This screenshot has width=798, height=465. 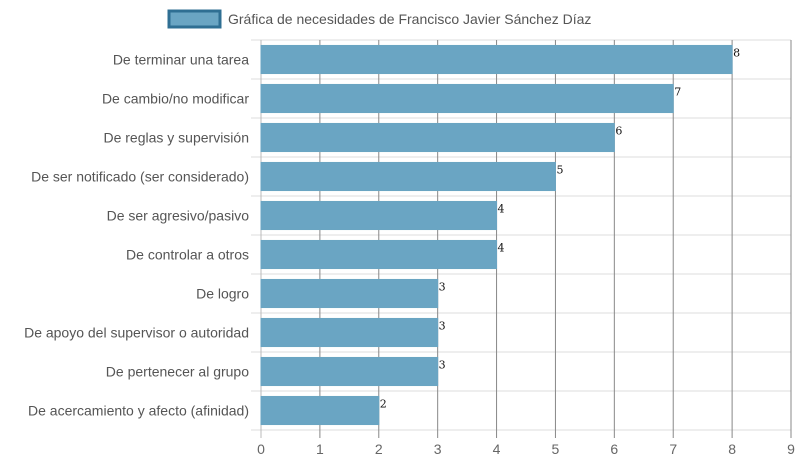 What do you see at coordinates (178, 216) in the screenshot?
I see `category-label: De ser agresivo/pasivo` at bounding box center [178, 216].